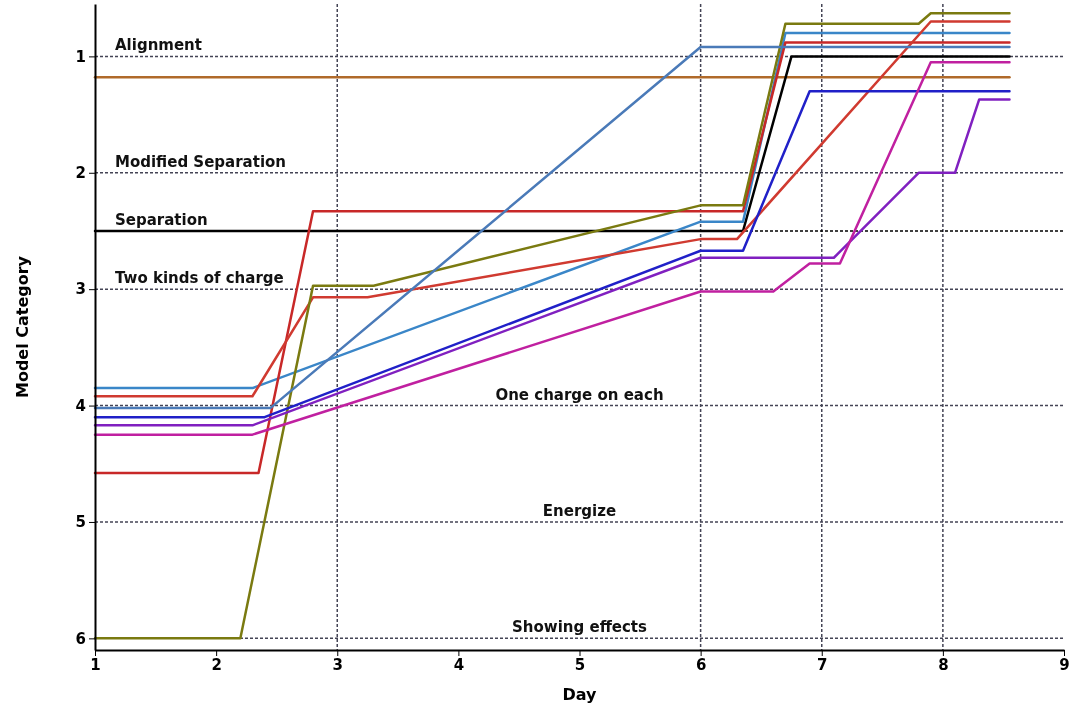  I want to click on x-tick-label: 3, so click(337, 664).